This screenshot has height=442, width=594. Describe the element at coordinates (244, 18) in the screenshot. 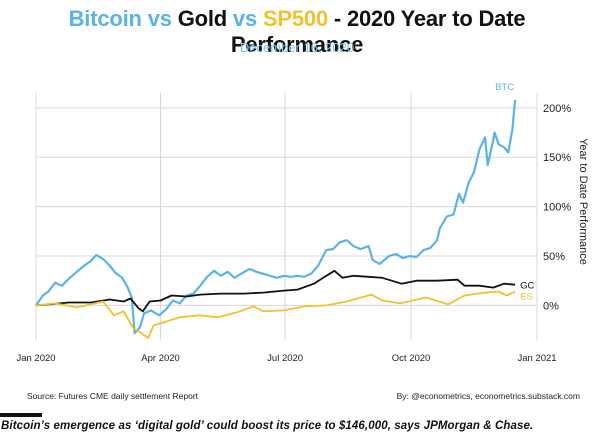

I see `title-vs-2: vs` at that location.